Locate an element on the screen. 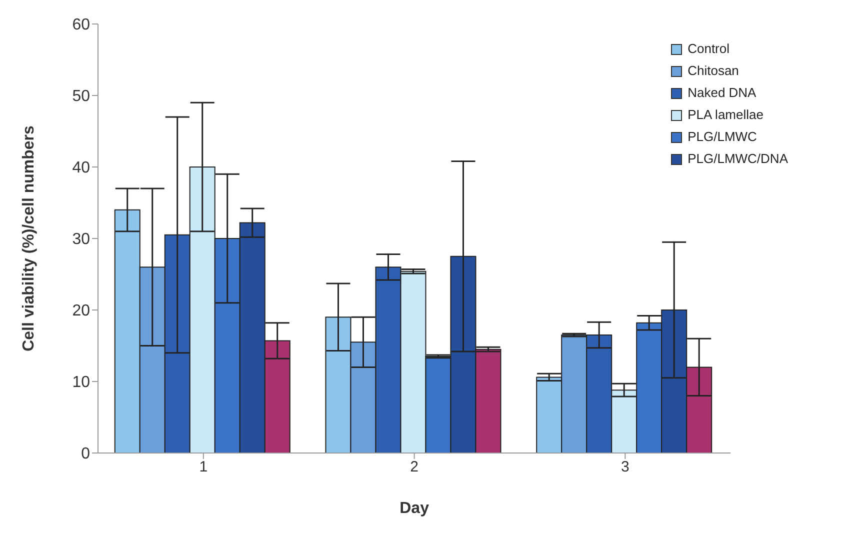 This screenshot has height=540, width=863. x-tick-label: 3 is located at coordinates (625, 467).